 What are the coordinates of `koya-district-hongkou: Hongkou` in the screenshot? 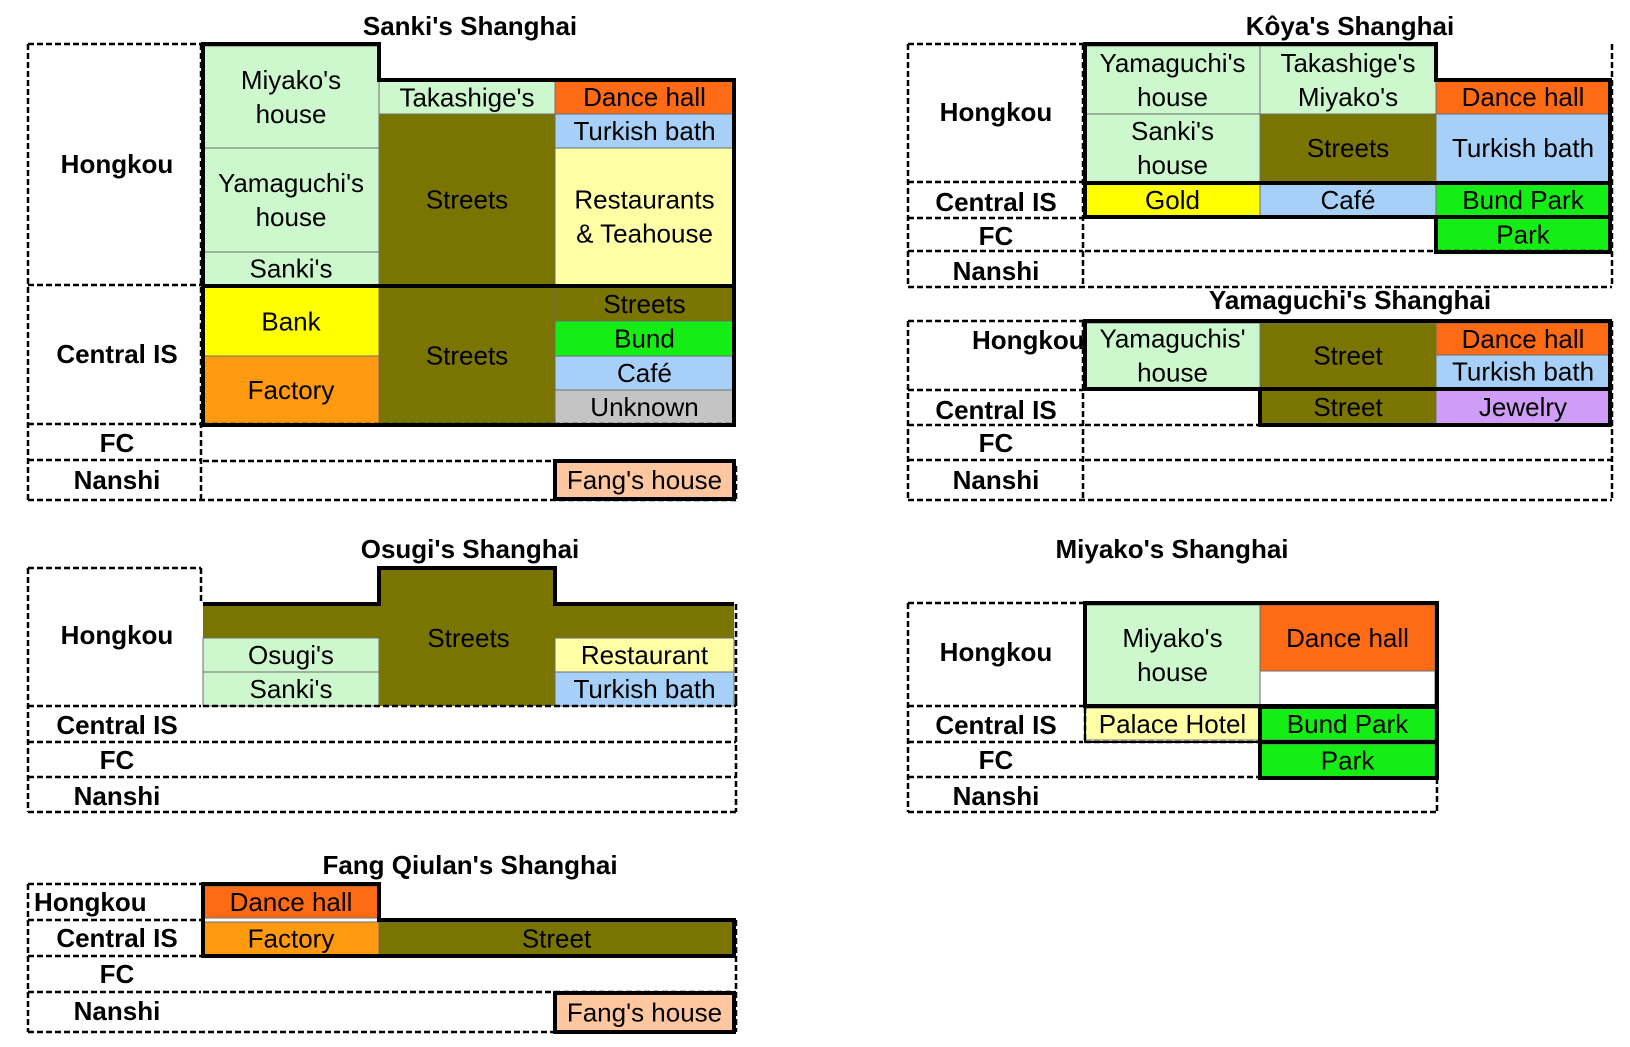 It's located at (996, 112).